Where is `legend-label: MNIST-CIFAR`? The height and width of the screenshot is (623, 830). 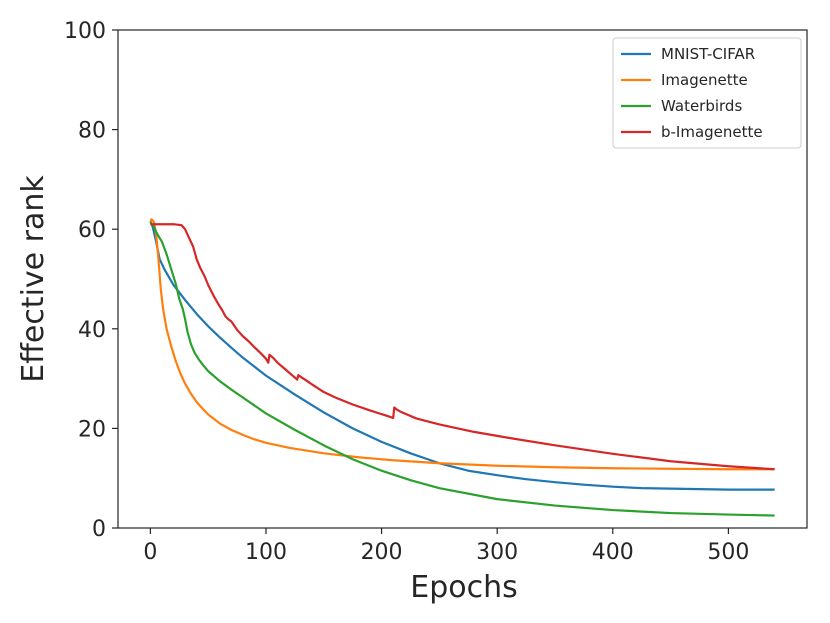
legend-label: MNIST-CIFAR is located at coordinates (708, 54).